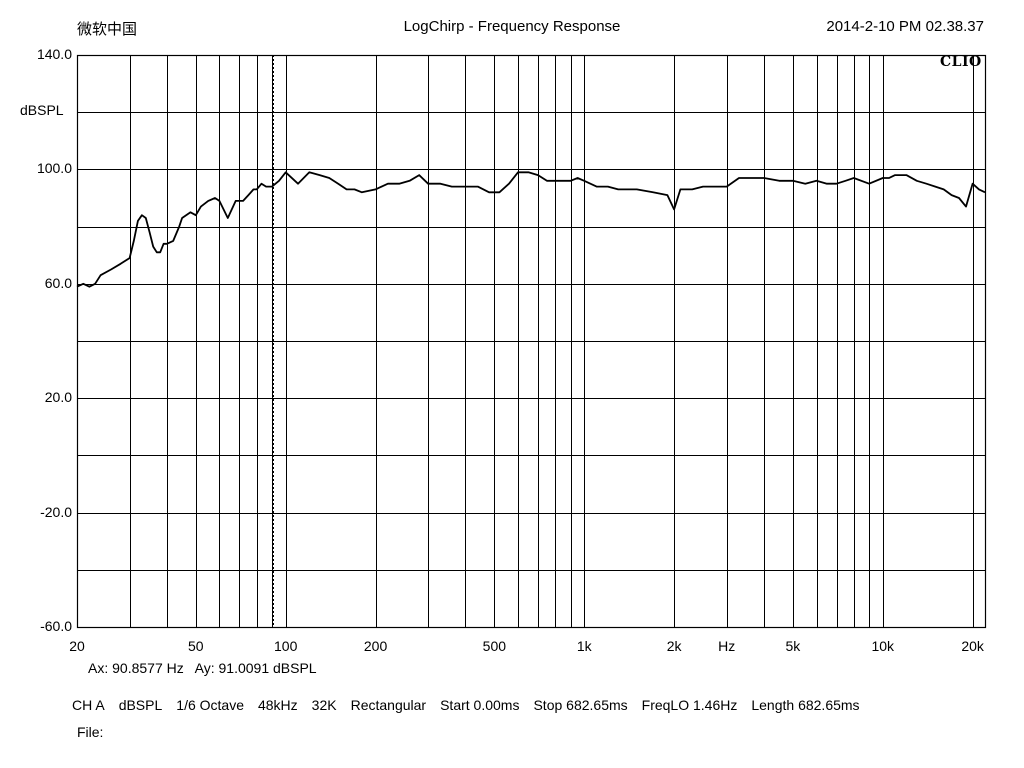 The width and height of the screenshot is (1024, 768). I want to click on setting-item: FreqLO 1.46Hz, so click(689, 705).